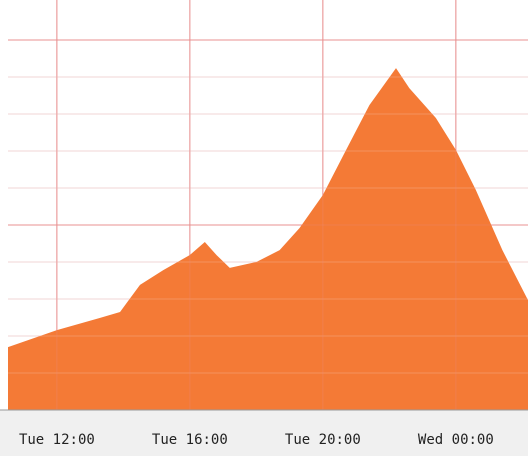 This screenshot has height=456, width=528. Describe the element at coordinates (264, 433) in the screenshot. I see `axis-band` at that location.